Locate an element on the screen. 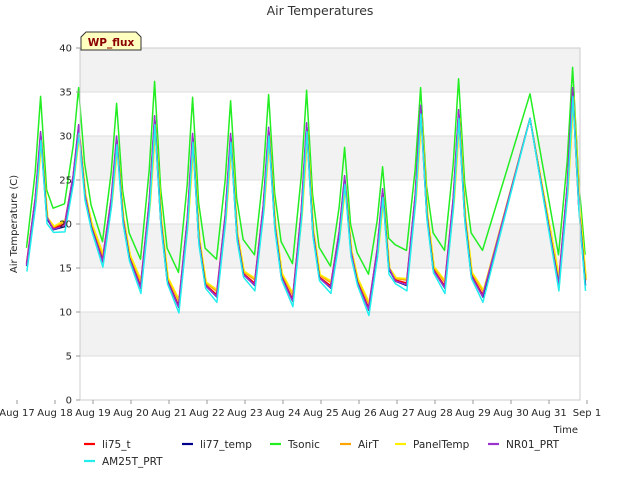 The height and width of the screenshot is (480, 640). x-tick-label: Sep 1 is located at coordinates (587, 413).